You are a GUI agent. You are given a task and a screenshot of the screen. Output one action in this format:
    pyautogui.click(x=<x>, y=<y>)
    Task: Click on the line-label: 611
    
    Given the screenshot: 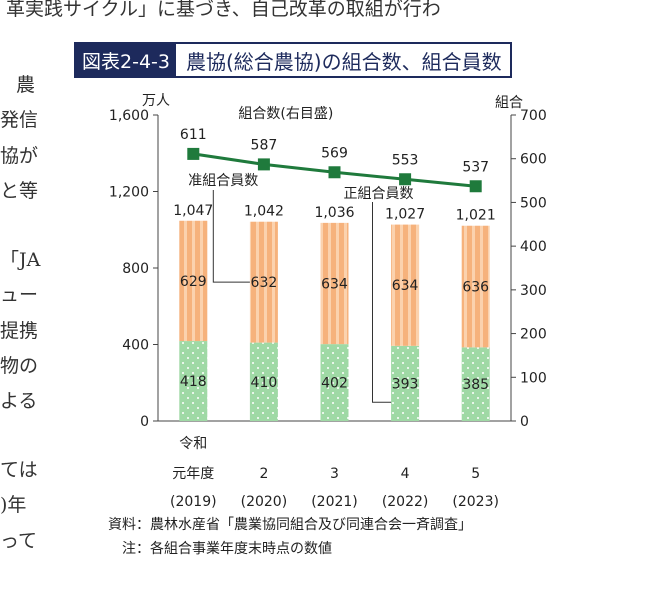 What is the action you would take?
    pyautogui.click(x=193, y=135)
    